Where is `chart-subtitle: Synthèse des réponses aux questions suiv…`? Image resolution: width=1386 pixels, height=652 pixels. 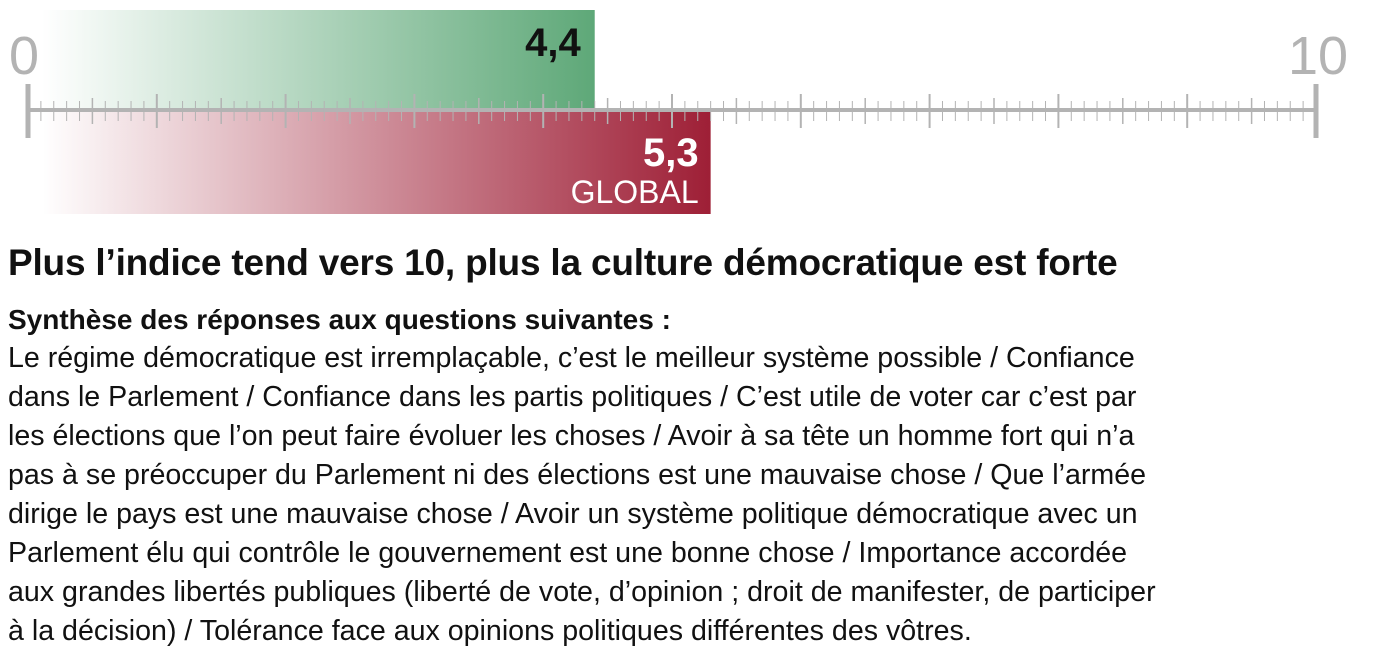 chart-subtitle: Synthèse des réponses aux questions suiv… is located at coordinates (339, 319).